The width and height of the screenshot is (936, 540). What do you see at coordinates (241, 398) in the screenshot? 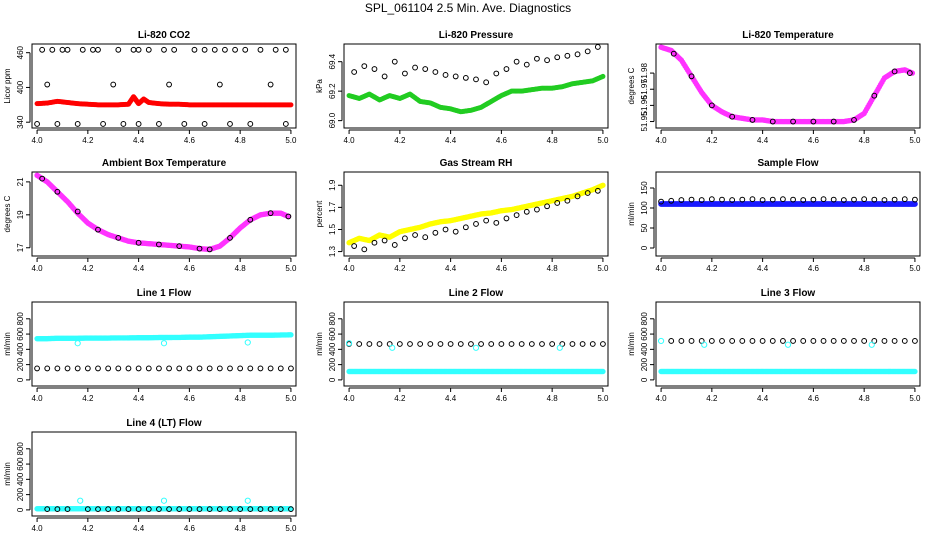
I see `x-tick-label: 4.8` at bounding box center [241, 398].